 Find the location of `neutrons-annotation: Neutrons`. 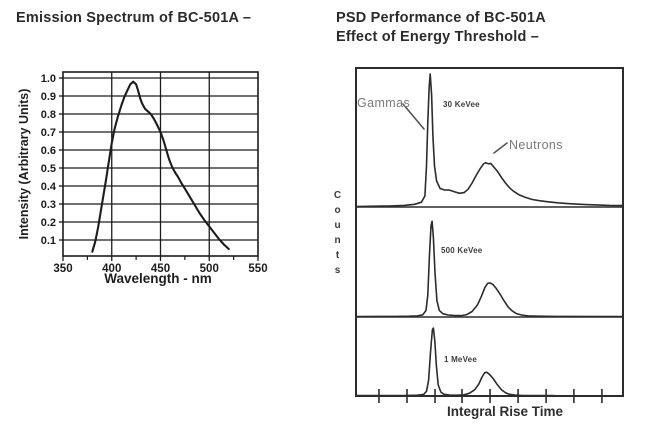

neutrons-annotation: Neutrons is located at coordinates (536, 145).